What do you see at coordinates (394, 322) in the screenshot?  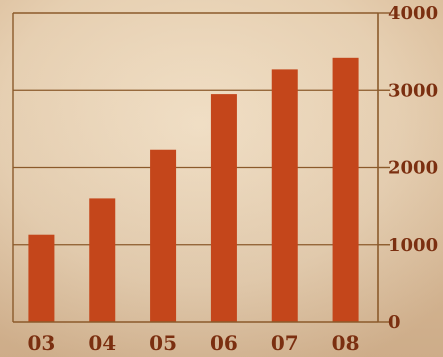 I see `y-tick-label: 0` at bounding box center [394, 322].